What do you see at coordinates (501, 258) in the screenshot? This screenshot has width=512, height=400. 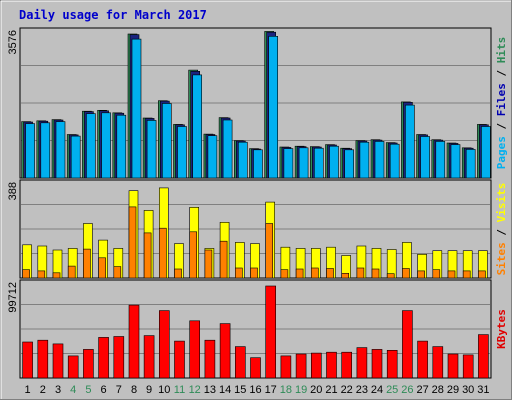 I see `side-label-segment: Sites` at bounding box center [501, 258].